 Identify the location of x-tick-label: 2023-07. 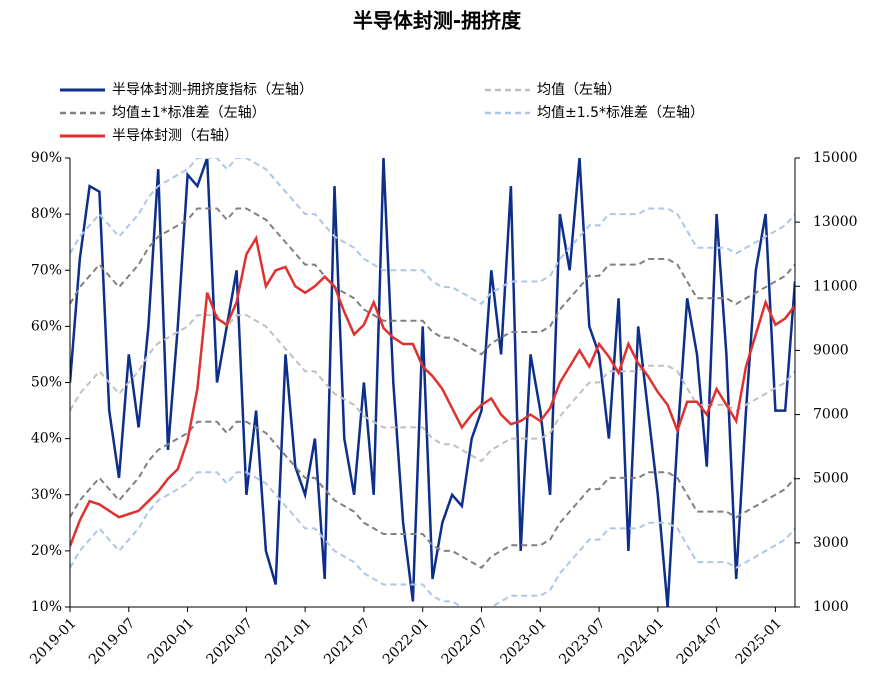
(582, 641).